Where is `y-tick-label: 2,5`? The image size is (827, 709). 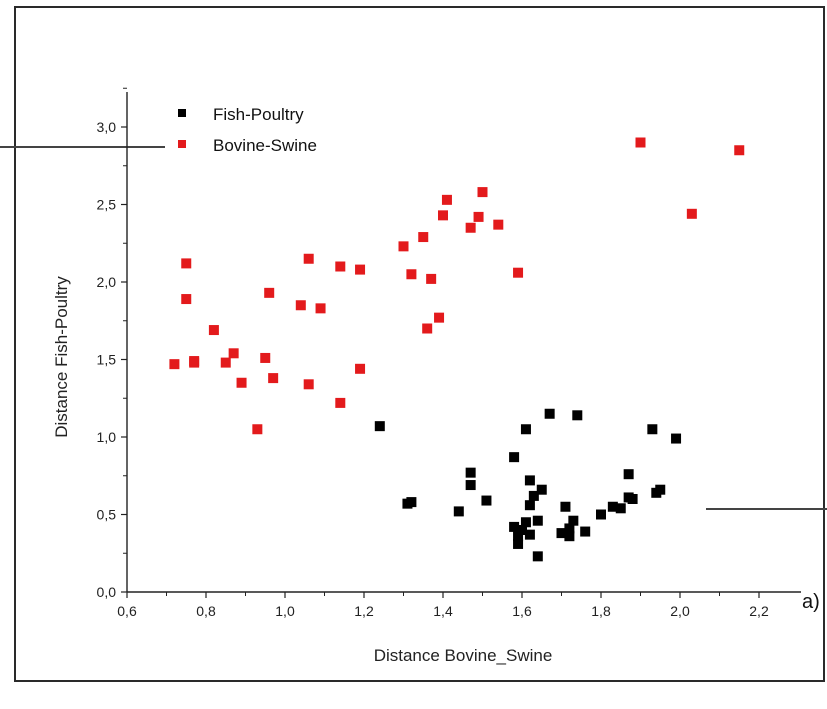 y-tick-label: 2,5 is located at coordinates (107, 205).